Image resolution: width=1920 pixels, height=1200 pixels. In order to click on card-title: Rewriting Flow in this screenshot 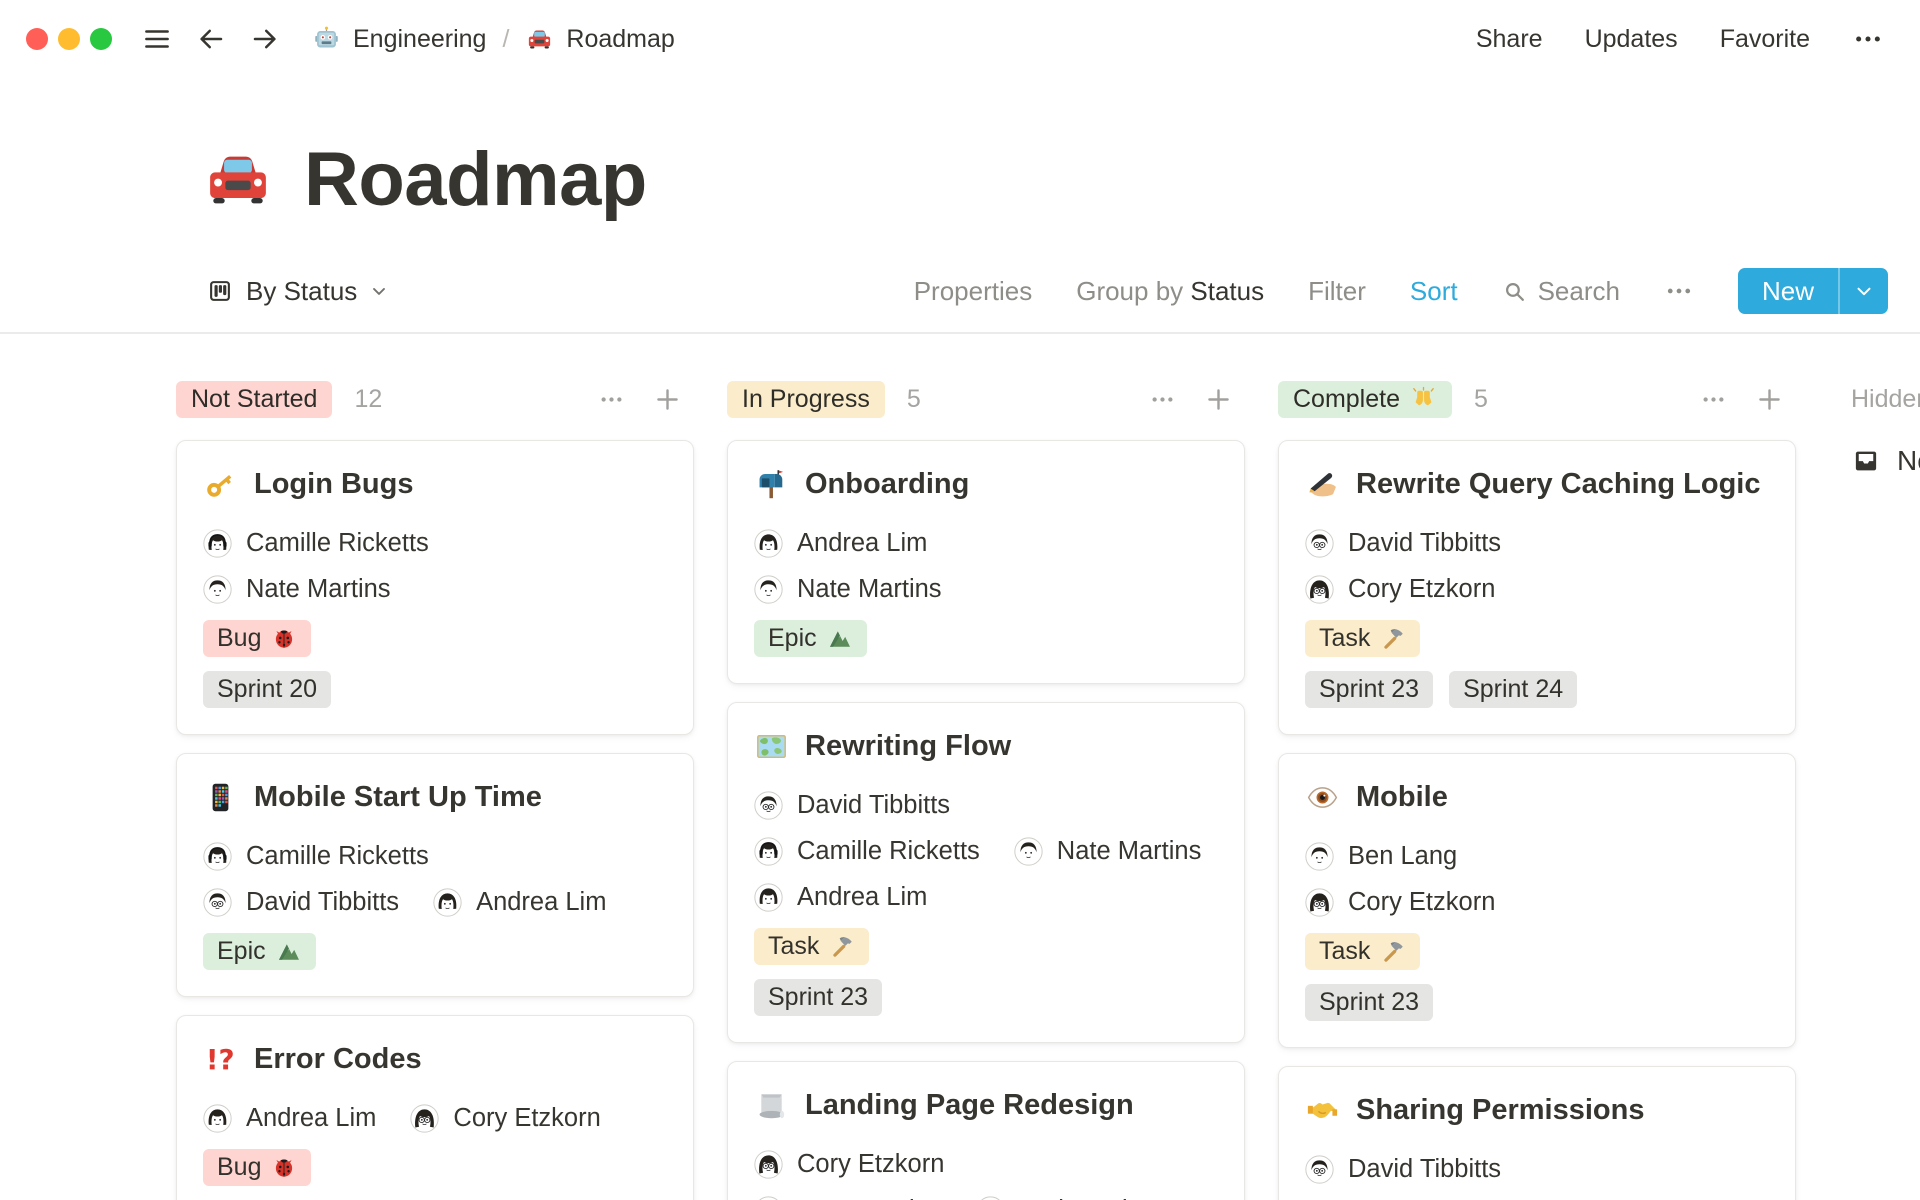, I will do `click(986, 746)`.